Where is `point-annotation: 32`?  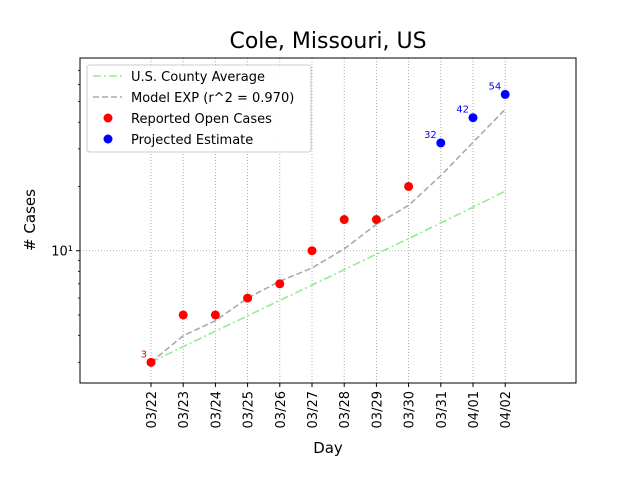 point-annotation: 32 is located at coordinates (430, 135).